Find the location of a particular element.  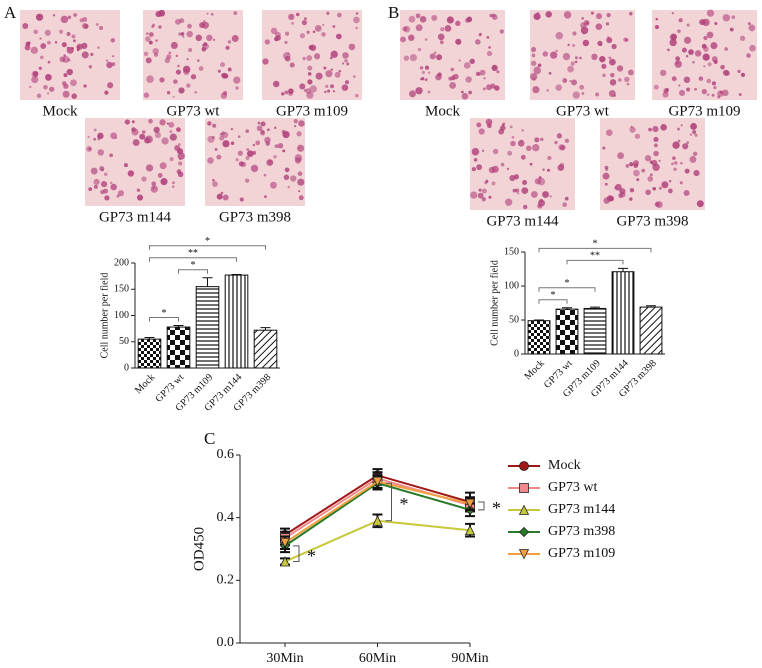

bar is located at coordinates (567, 331).